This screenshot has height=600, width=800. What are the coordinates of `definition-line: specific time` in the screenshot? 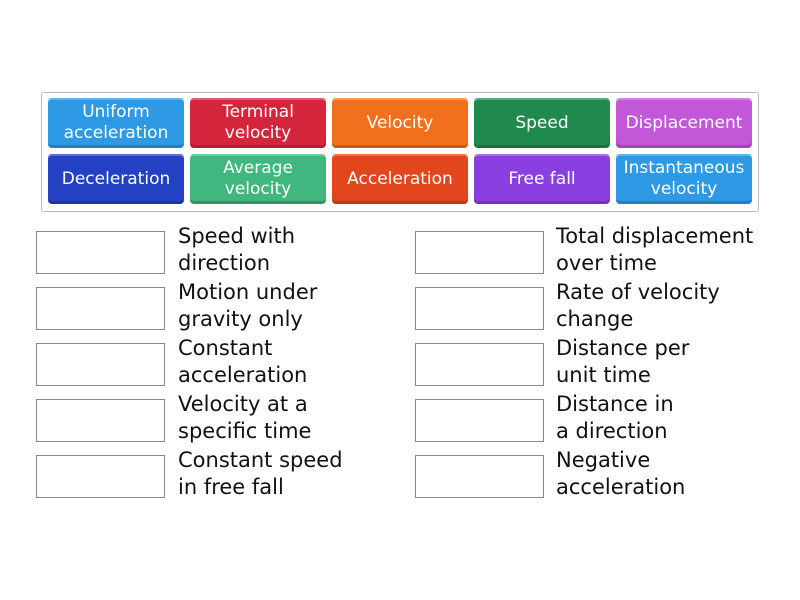 It's located at (245, 431).